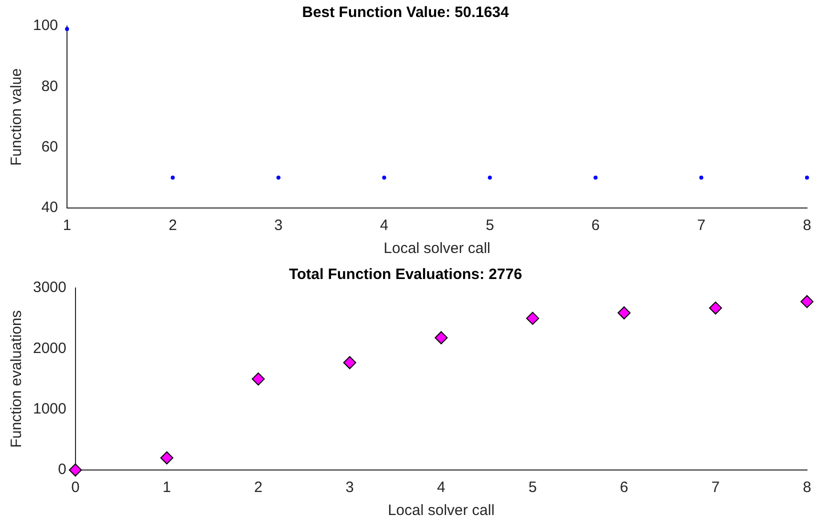  I want to click on y-axis-title: Function value, so click(17, 117).